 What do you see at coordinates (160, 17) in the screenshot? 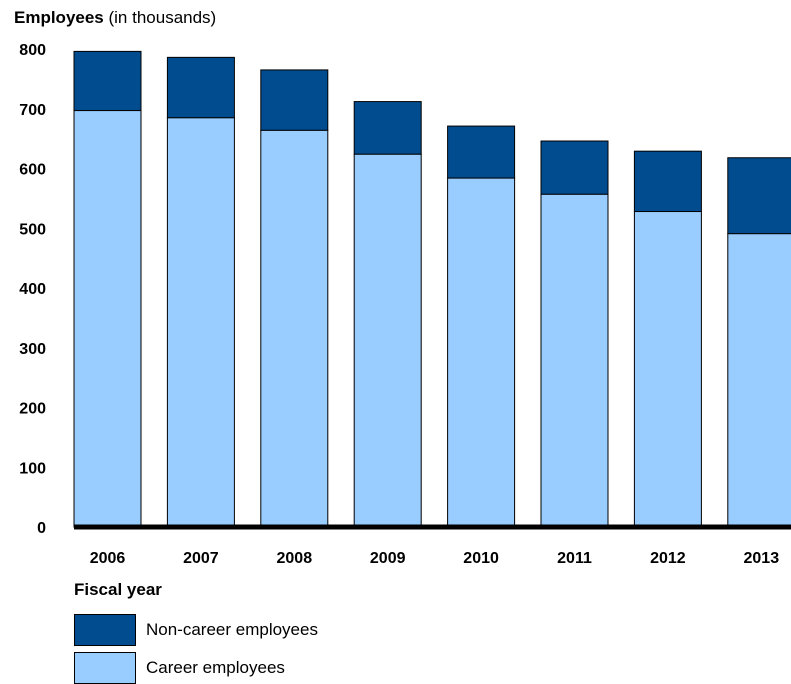
I see `y-axis-title-units: (in thousands)` at bounding box center [160, 17].